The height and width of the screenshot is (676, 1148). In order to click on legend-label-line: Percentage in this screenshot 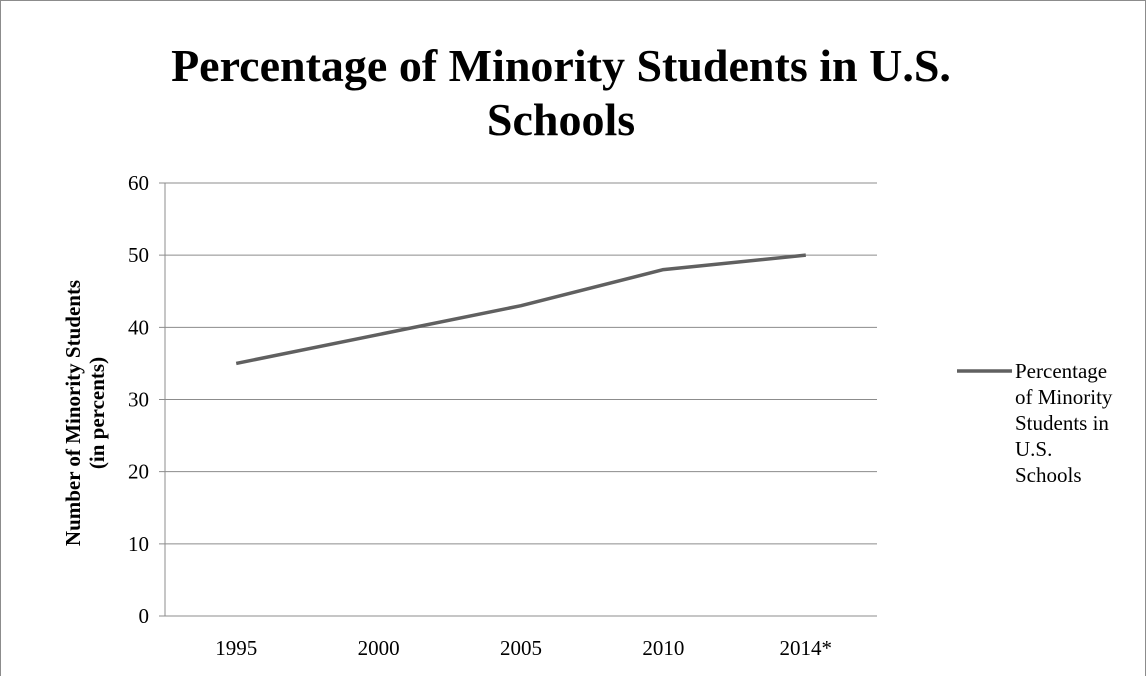, I will do `click(1061, 371)`.